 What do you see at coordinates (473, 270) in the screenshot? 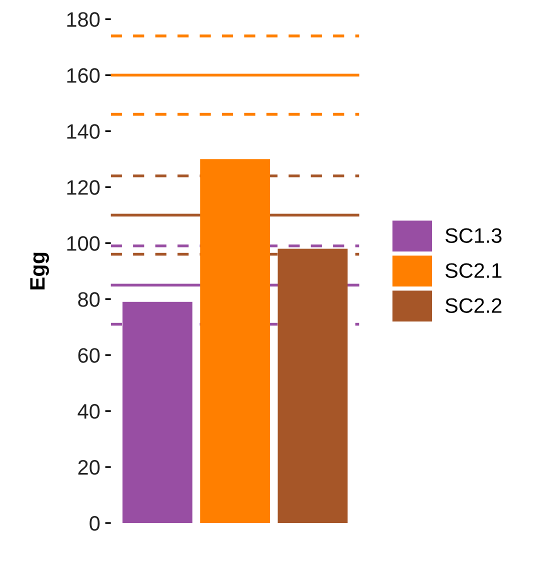
I see `legend-label: SC2.1` at bounding box center [473, 270].